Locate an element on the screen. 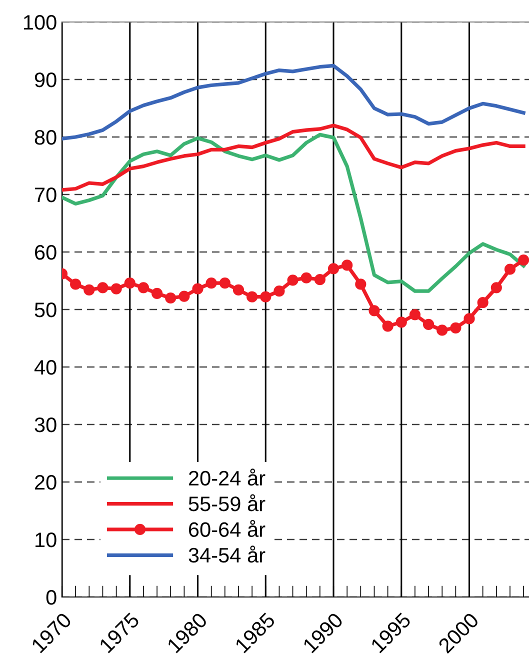  y-tick-label: 80 is located at coordinates (45, 137).